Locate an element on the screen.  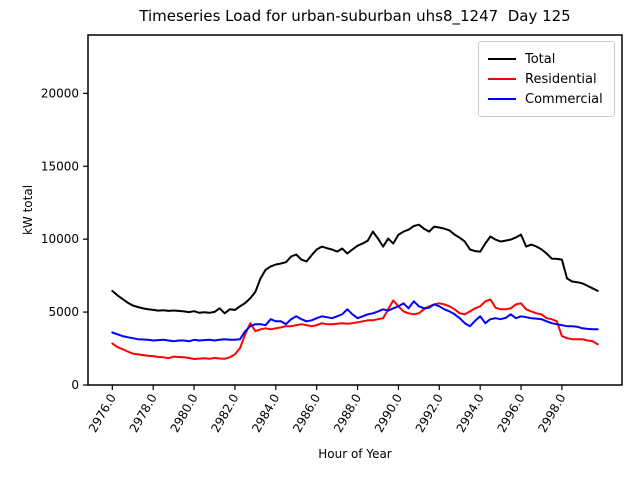
legend-line-total-icon is located at coordinates (502, 59).